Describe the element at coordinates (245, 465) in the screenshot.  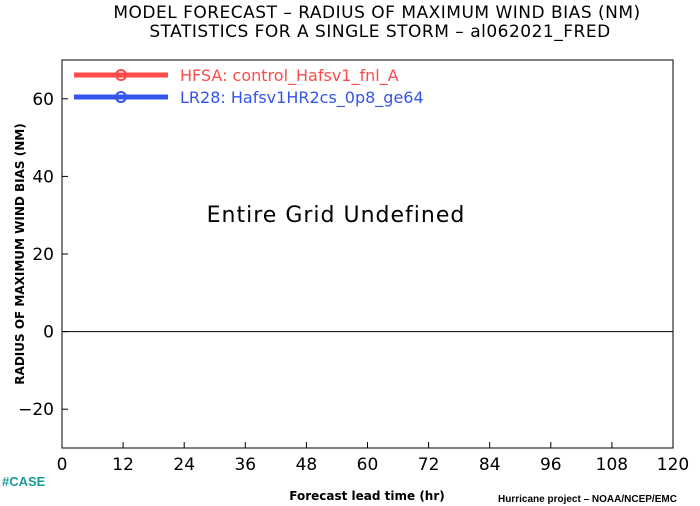
I see `x-tick-label: 36` at that location.